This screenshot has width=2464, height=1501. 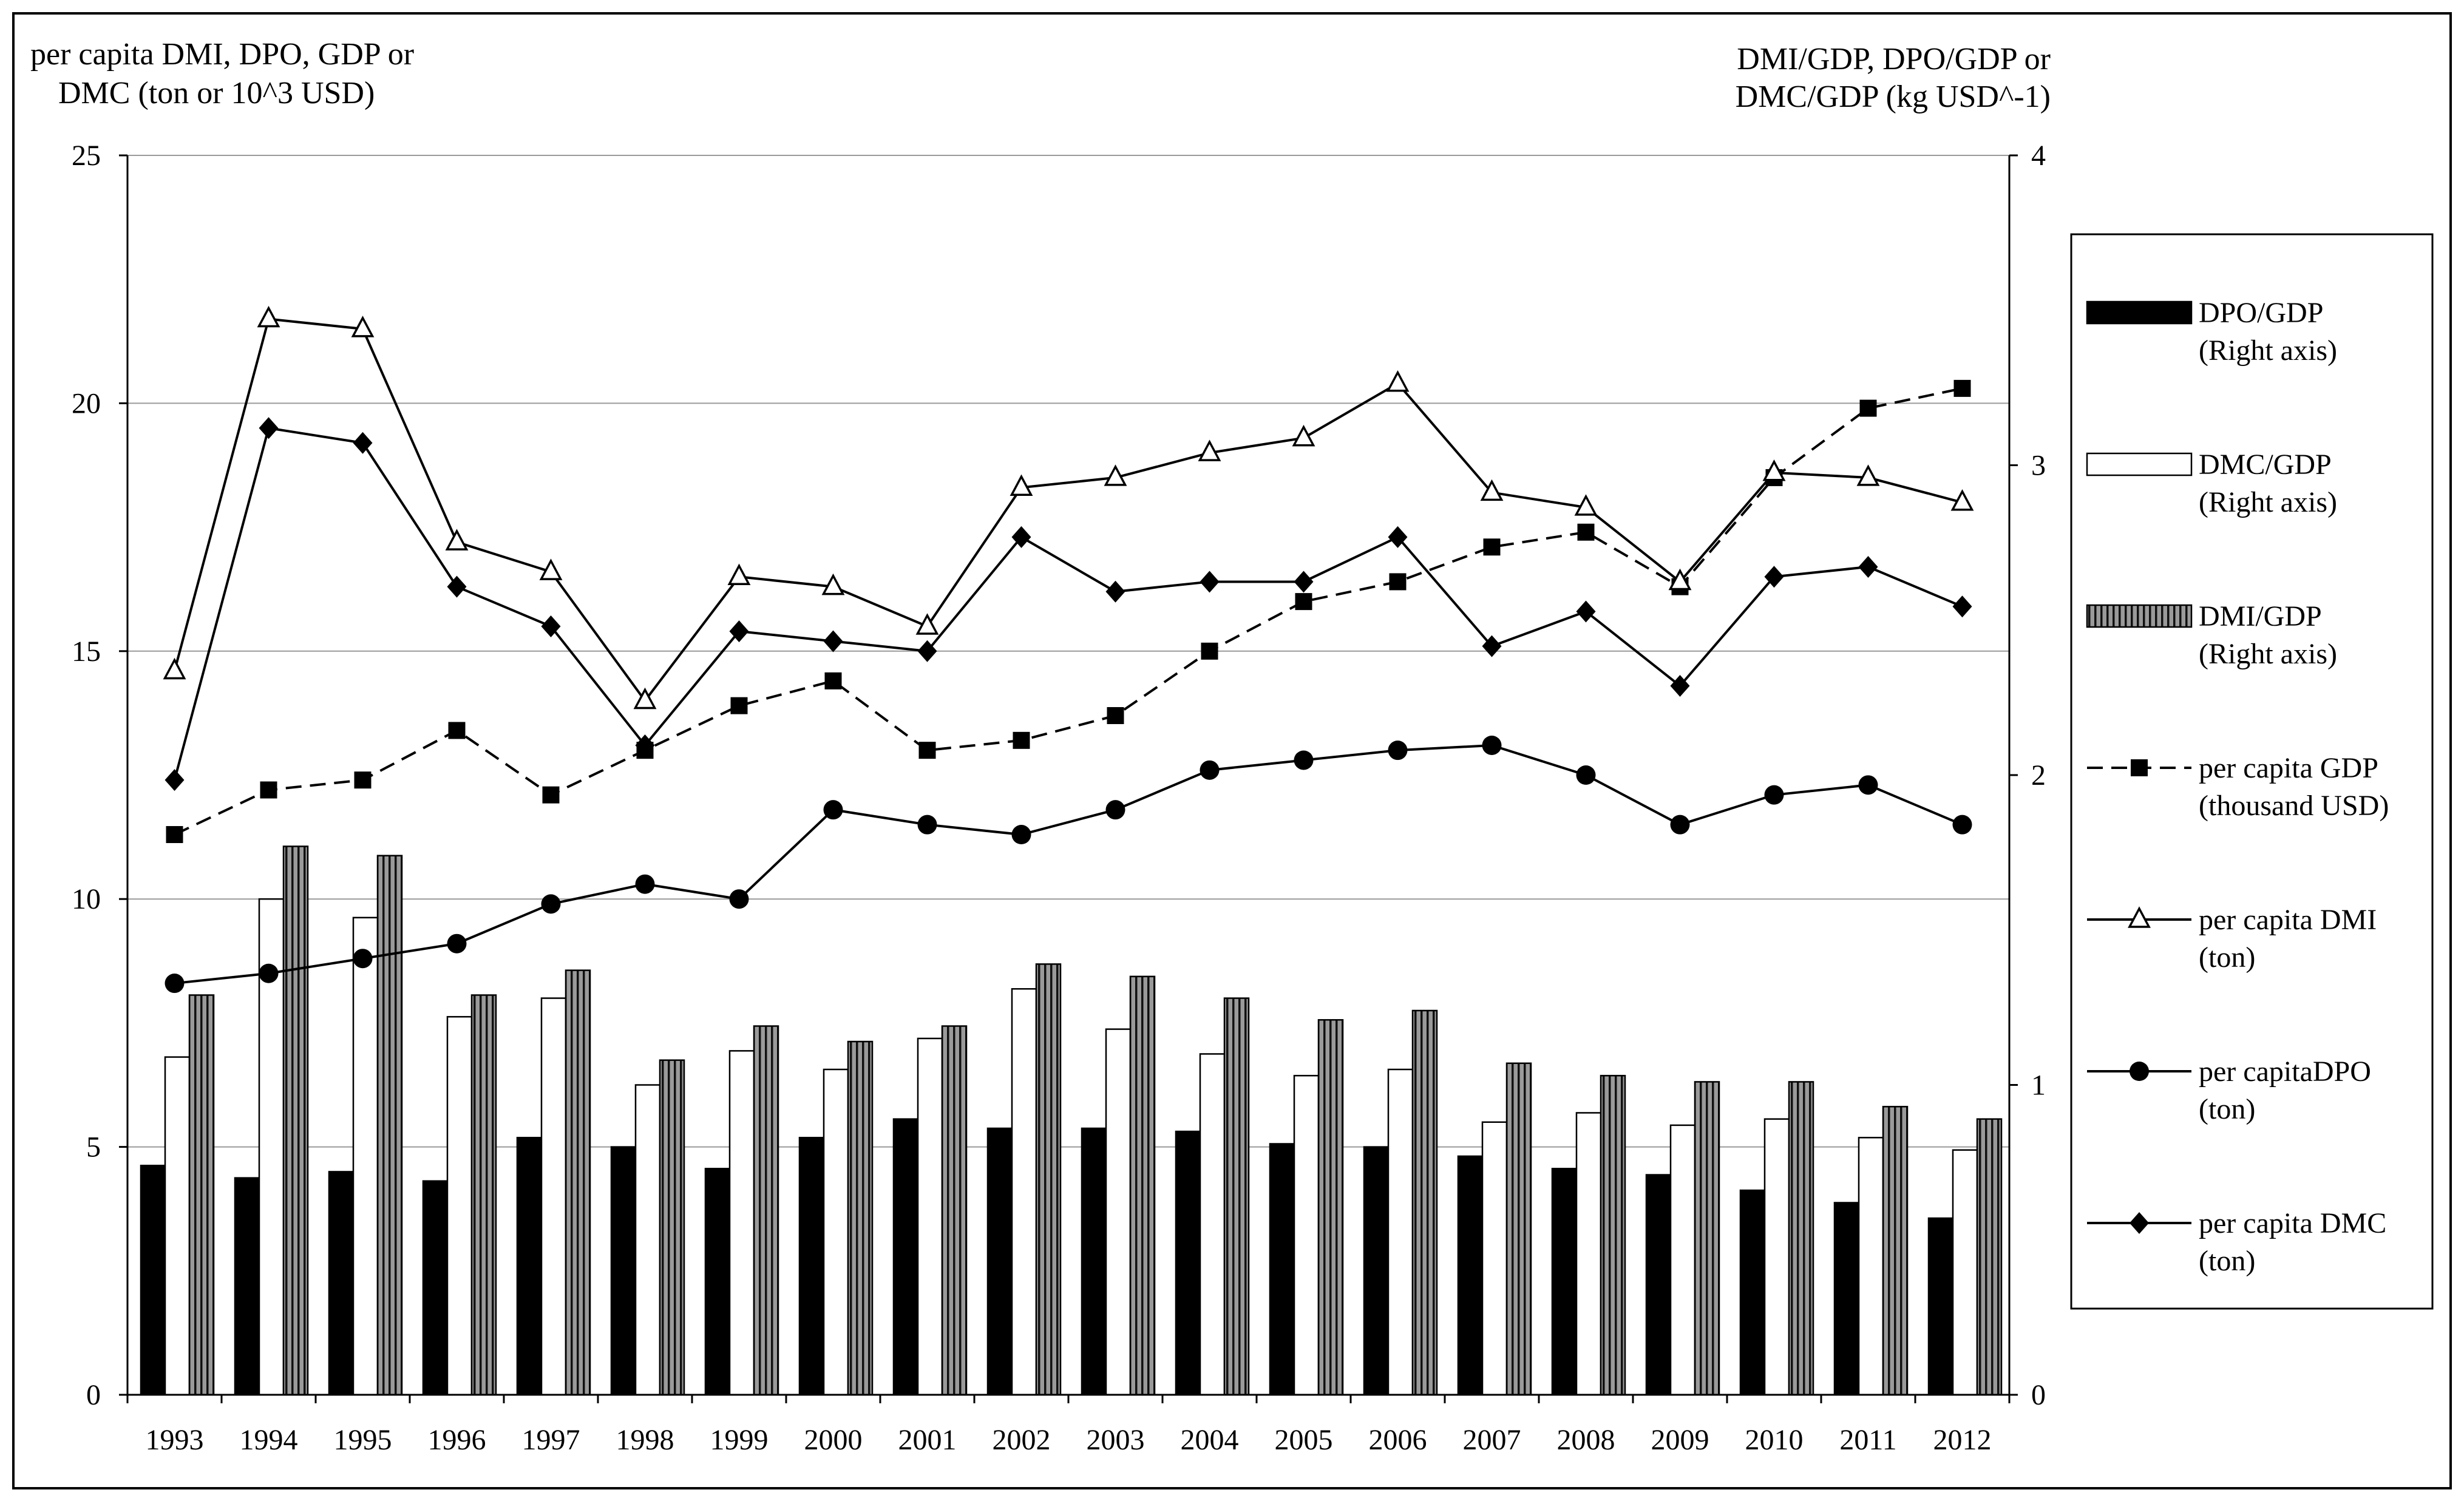 What do you see at coordinates (1398, 381) in the screenshot?
I see `point-dmi-2006` at bounding box center [1398, 381].